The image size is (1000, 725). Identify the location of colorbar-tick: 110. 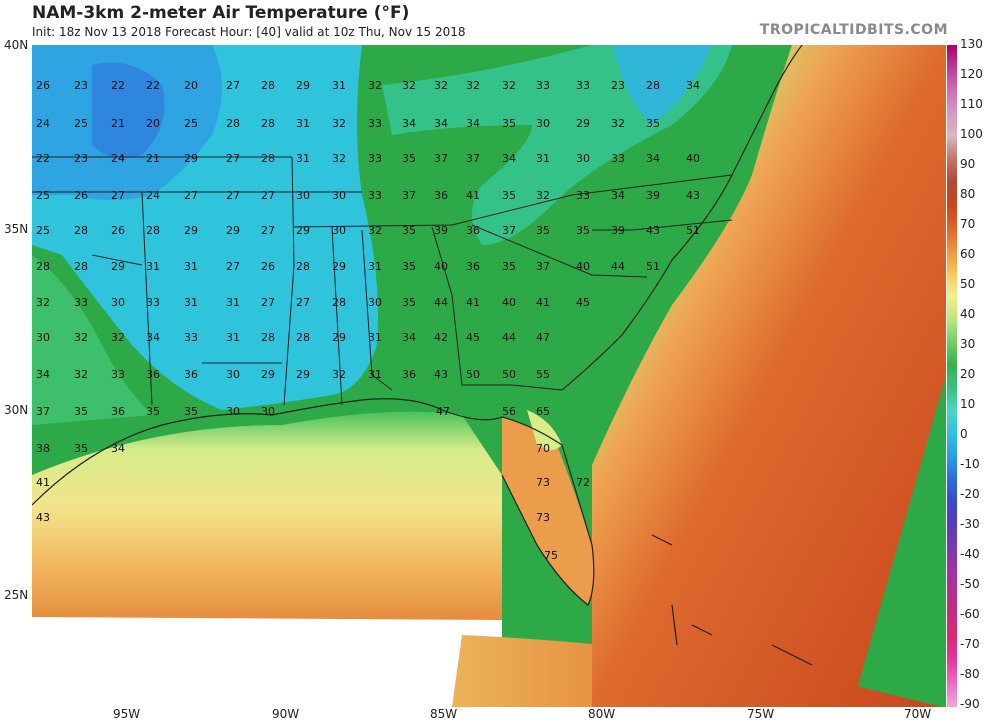
(971, 104).